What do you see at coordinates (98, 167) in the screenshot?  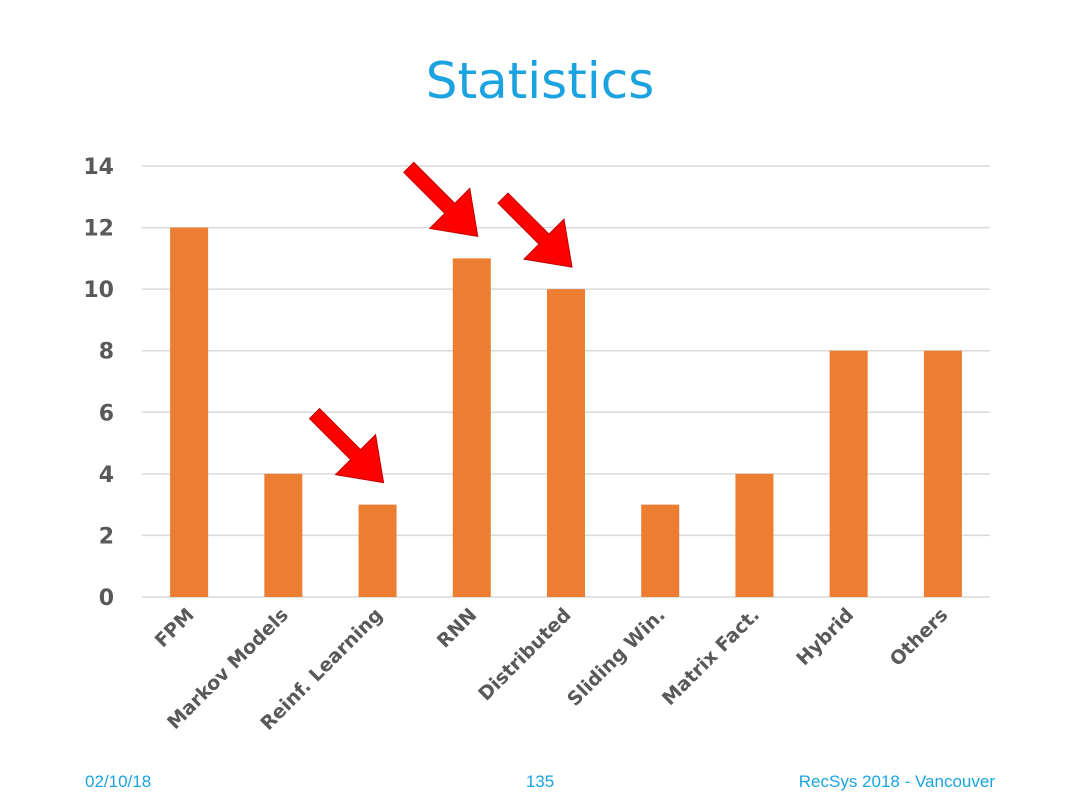 I see `y-tick-label: 14` at bounding box center [98, 167].